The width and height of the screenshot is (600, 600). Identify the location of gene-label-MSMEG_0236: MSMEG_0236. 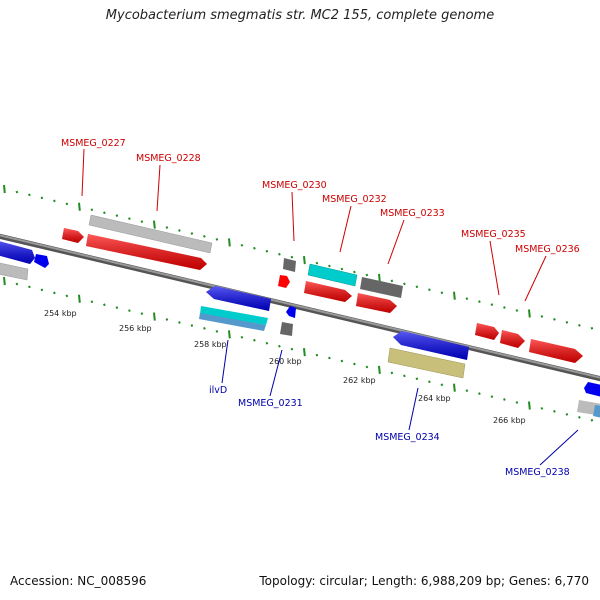
(547, 249).